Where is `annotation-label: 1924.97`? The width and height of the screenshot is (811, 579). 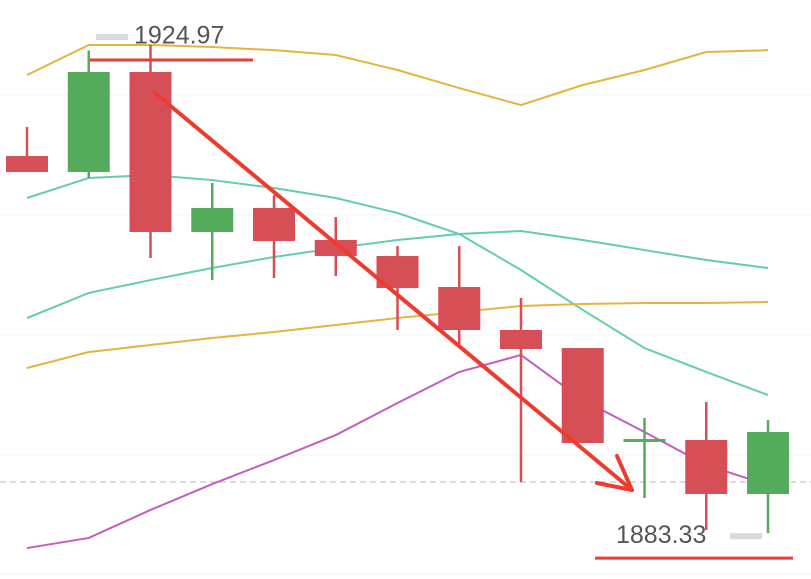 annotation-label: 1924.97 is located at coordinates (179, 36).